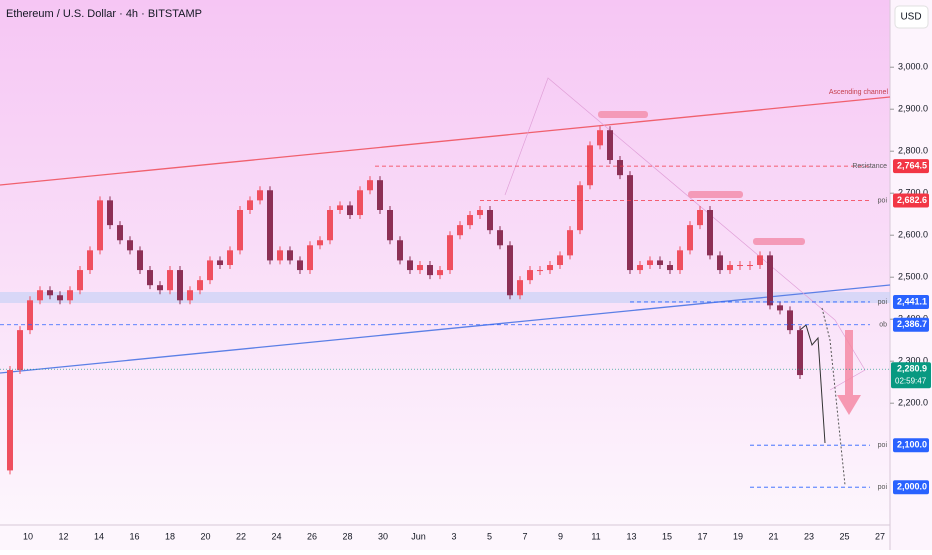 The image size is (932, 555). Describe the element at coordinates (859, 92) in the screenshot. I see `annotation: Ascending channel` at that location.